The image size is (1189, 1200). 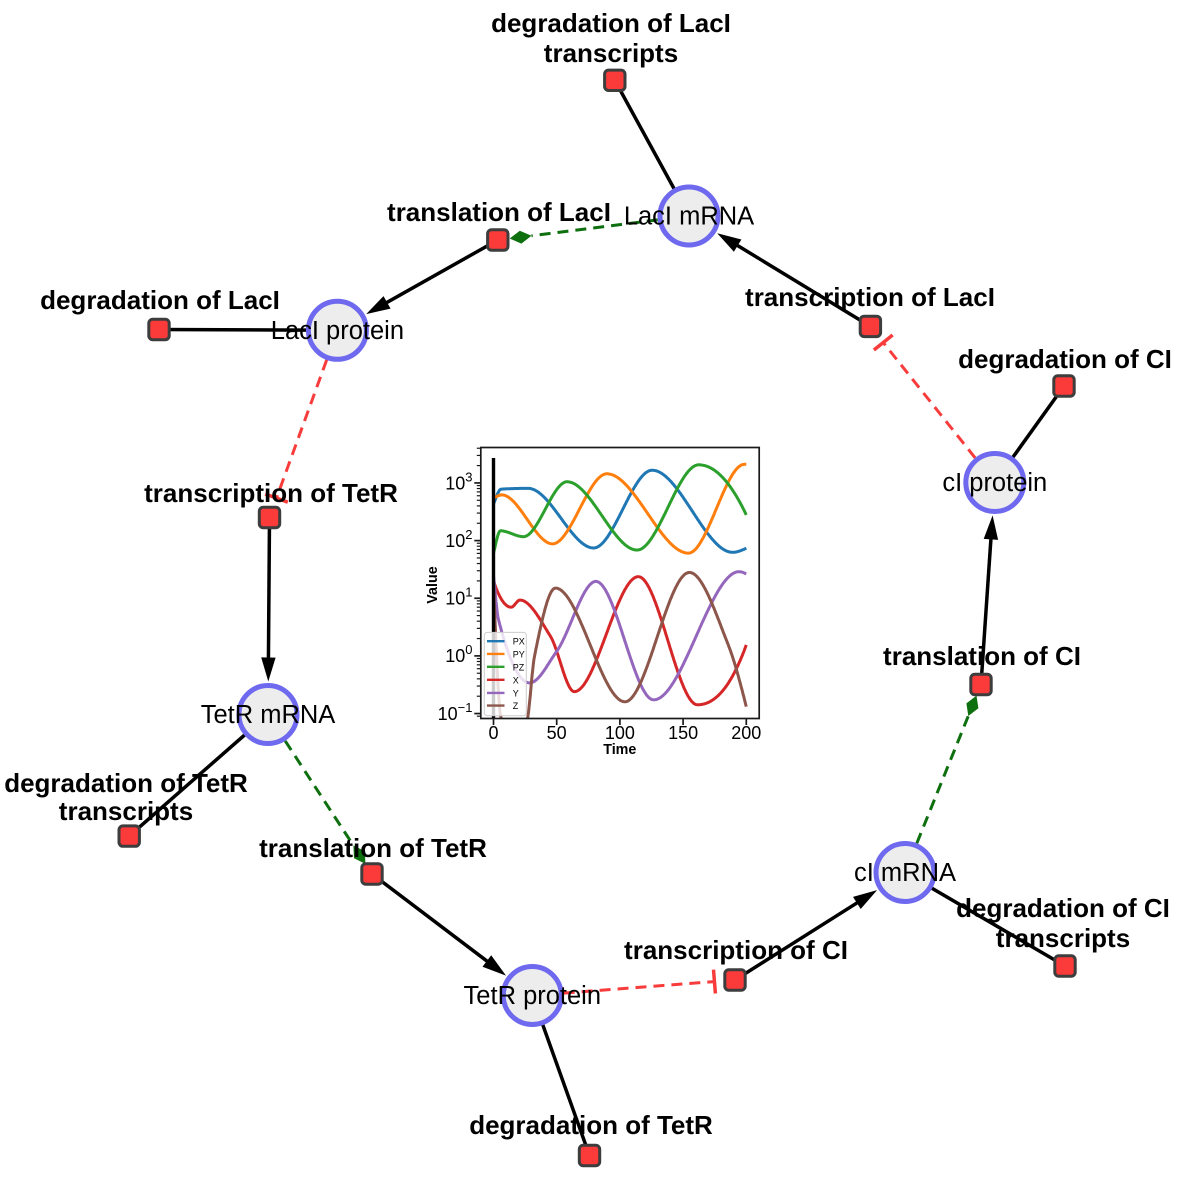 I want to click on svg-text: 100, so click(x=620, y=733).